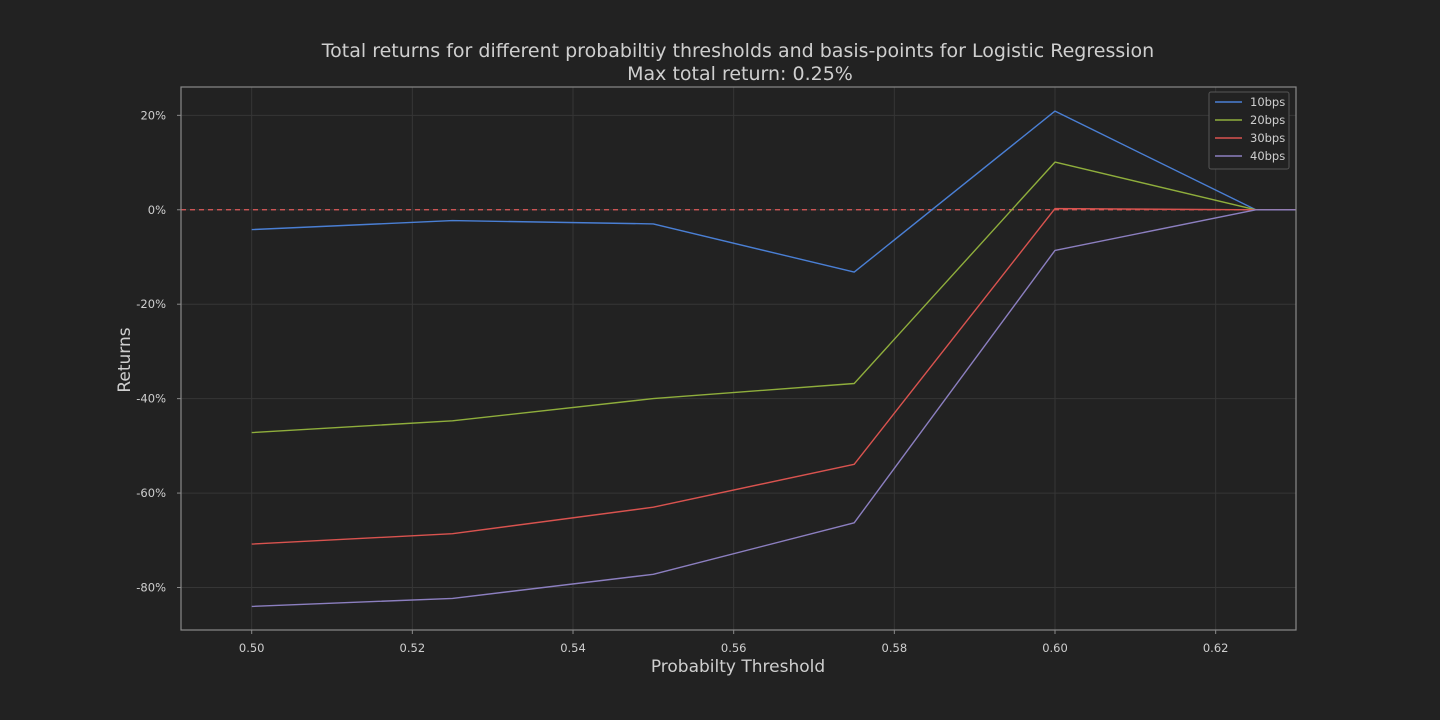  What do you see at coordinates (734, 648) in the screenshot?
I see `x-tick-label: 0.56` at bounding box center [734, 648].